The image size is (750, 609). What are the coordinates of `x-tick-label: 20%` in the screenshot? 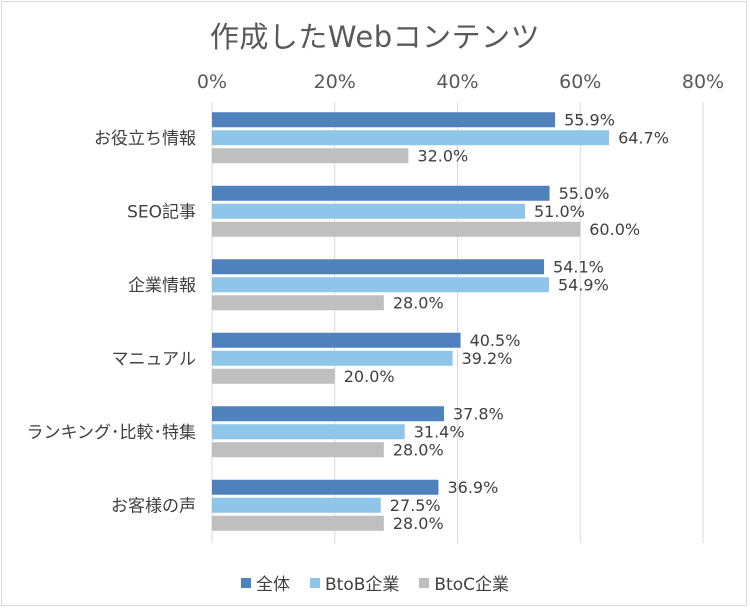 It's located at (335, 82).